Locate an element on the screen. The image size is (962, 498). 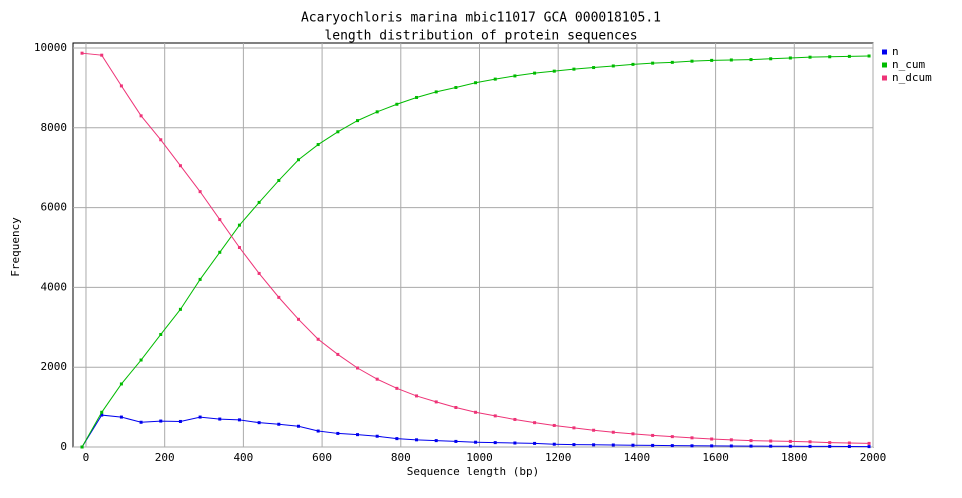
y-tick-label: 6000 is located at coordinates (54, 207).